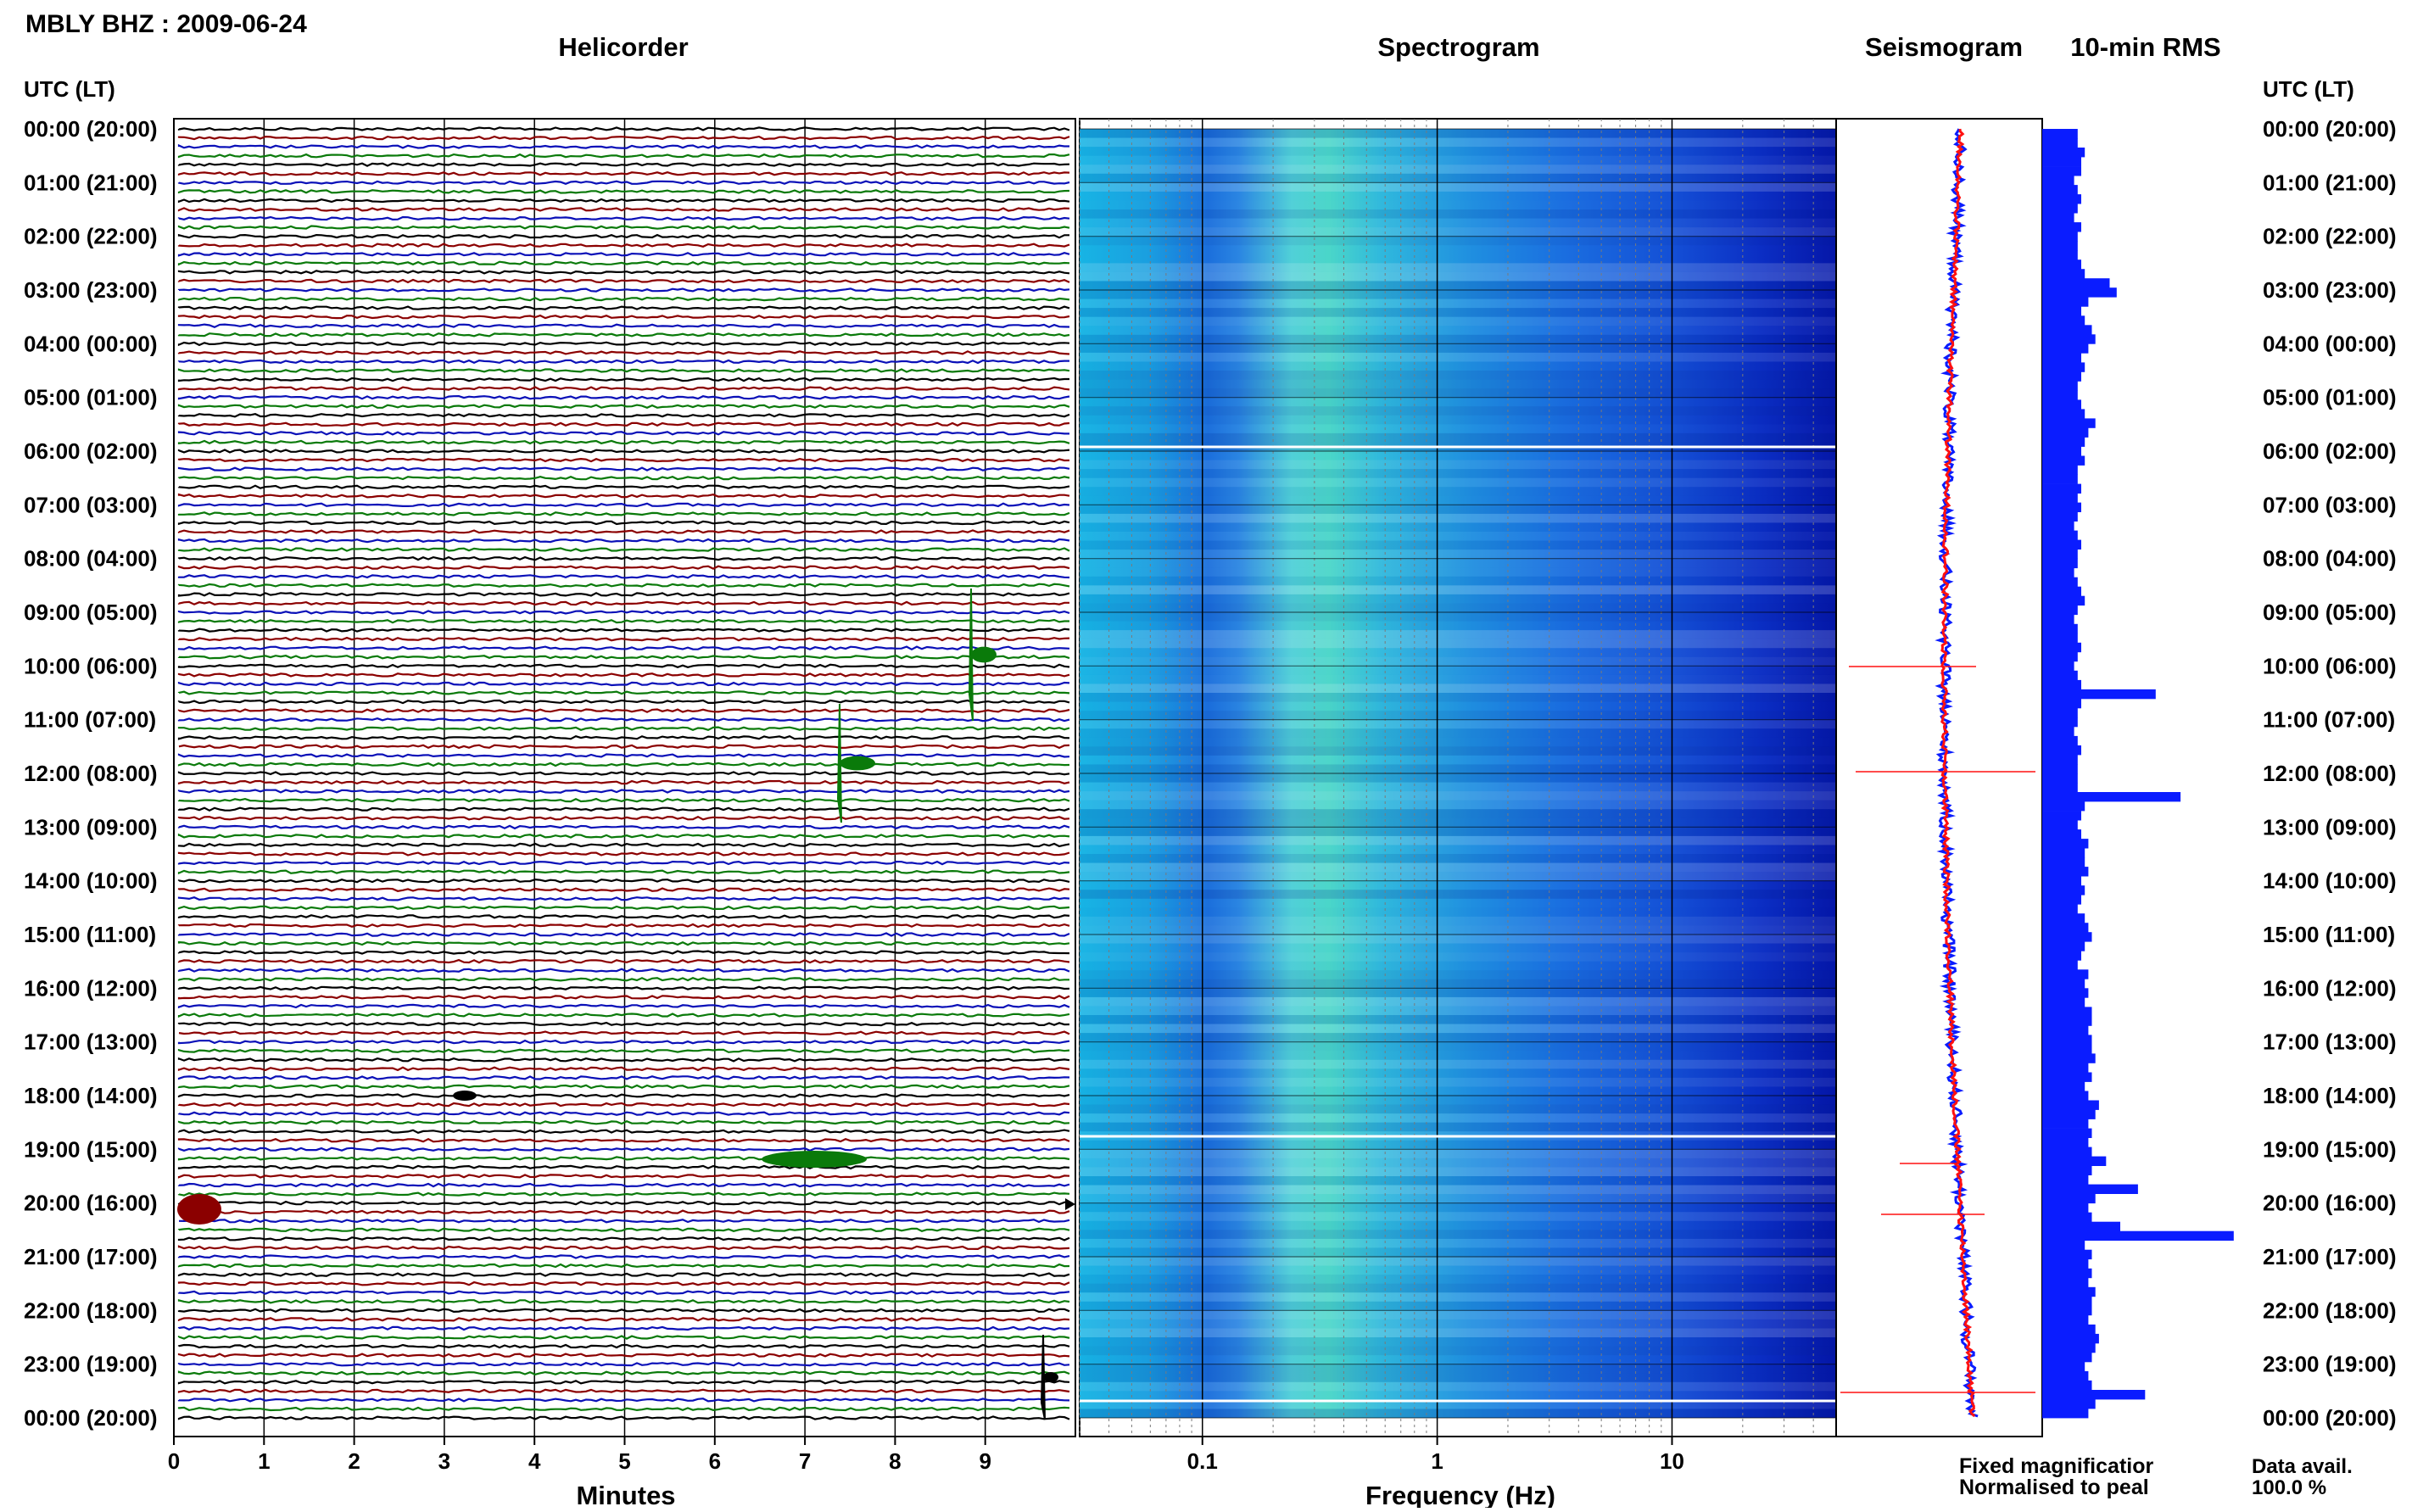 This screenshot has width=2412, height=1512. What do you see at coordinates (1458, 47) in the screenshot?
I see `spectrogram-title: Spectrogram` at bounding box center [1458, 47].